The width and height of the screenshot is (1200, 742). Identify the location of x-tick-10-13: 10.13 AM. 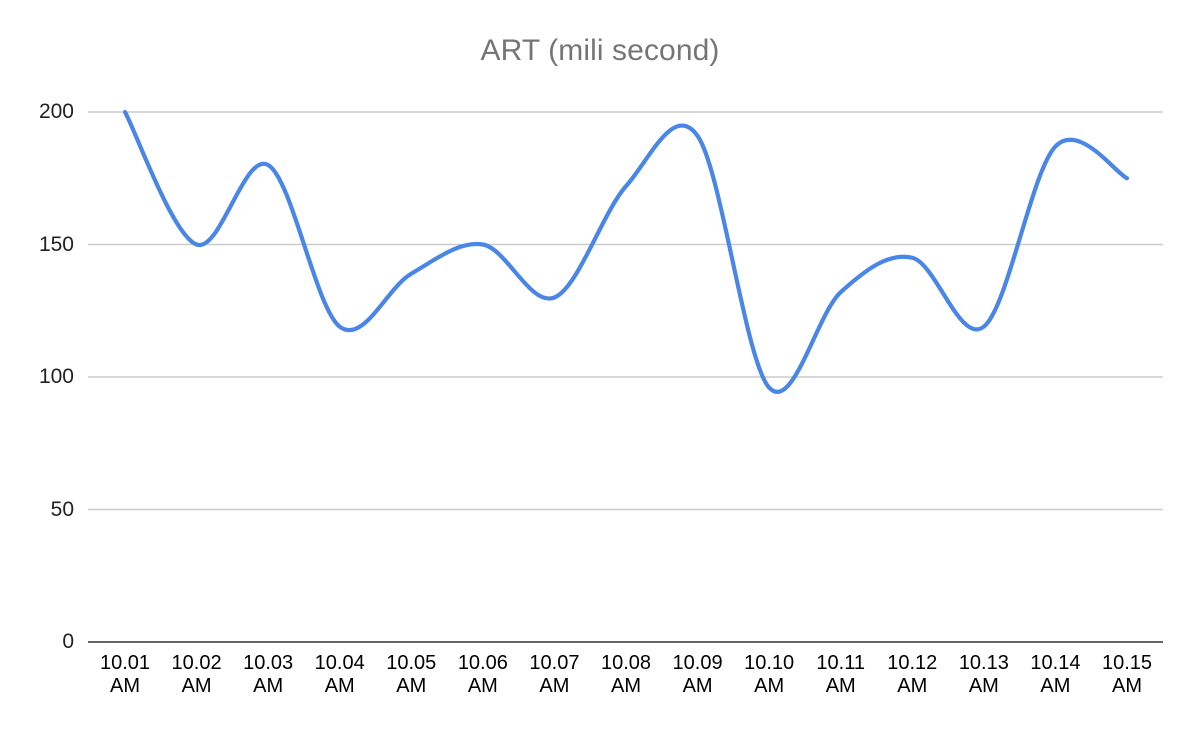
(984, 675).